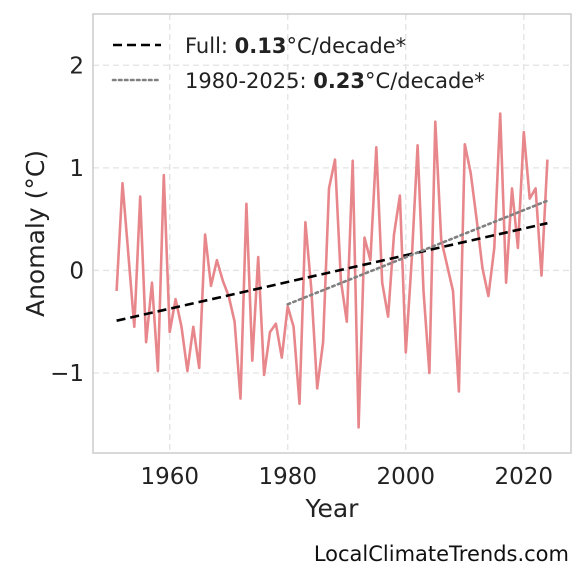 The image size is (585, 580). What do you see at coordinates (405, 477) in the screenshot?
I see `x-tick-label: 2000` at bounding box center [405, 477].